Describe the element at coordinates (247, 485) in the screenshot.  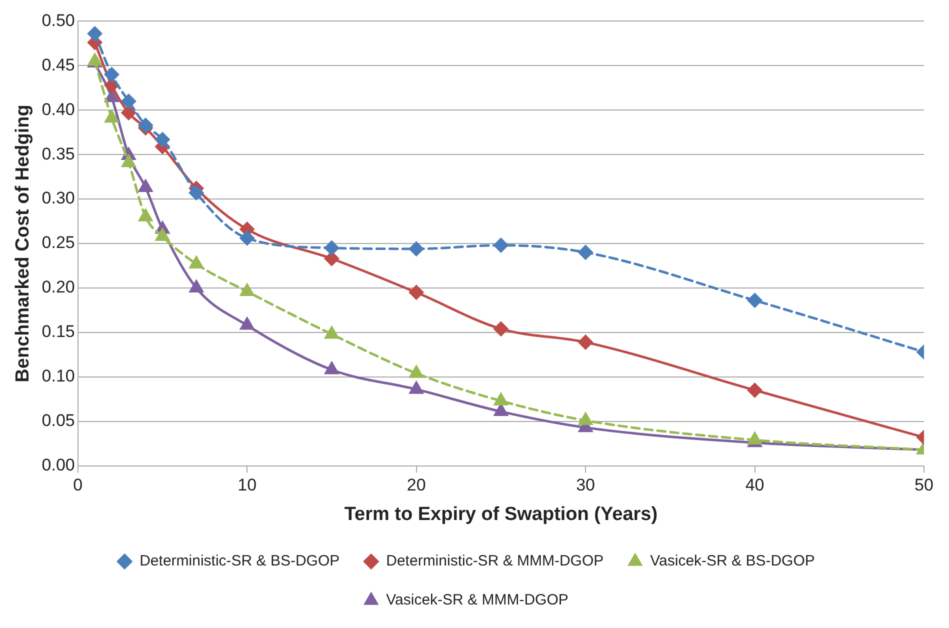
I see `x-tick-label: 10` at that location.